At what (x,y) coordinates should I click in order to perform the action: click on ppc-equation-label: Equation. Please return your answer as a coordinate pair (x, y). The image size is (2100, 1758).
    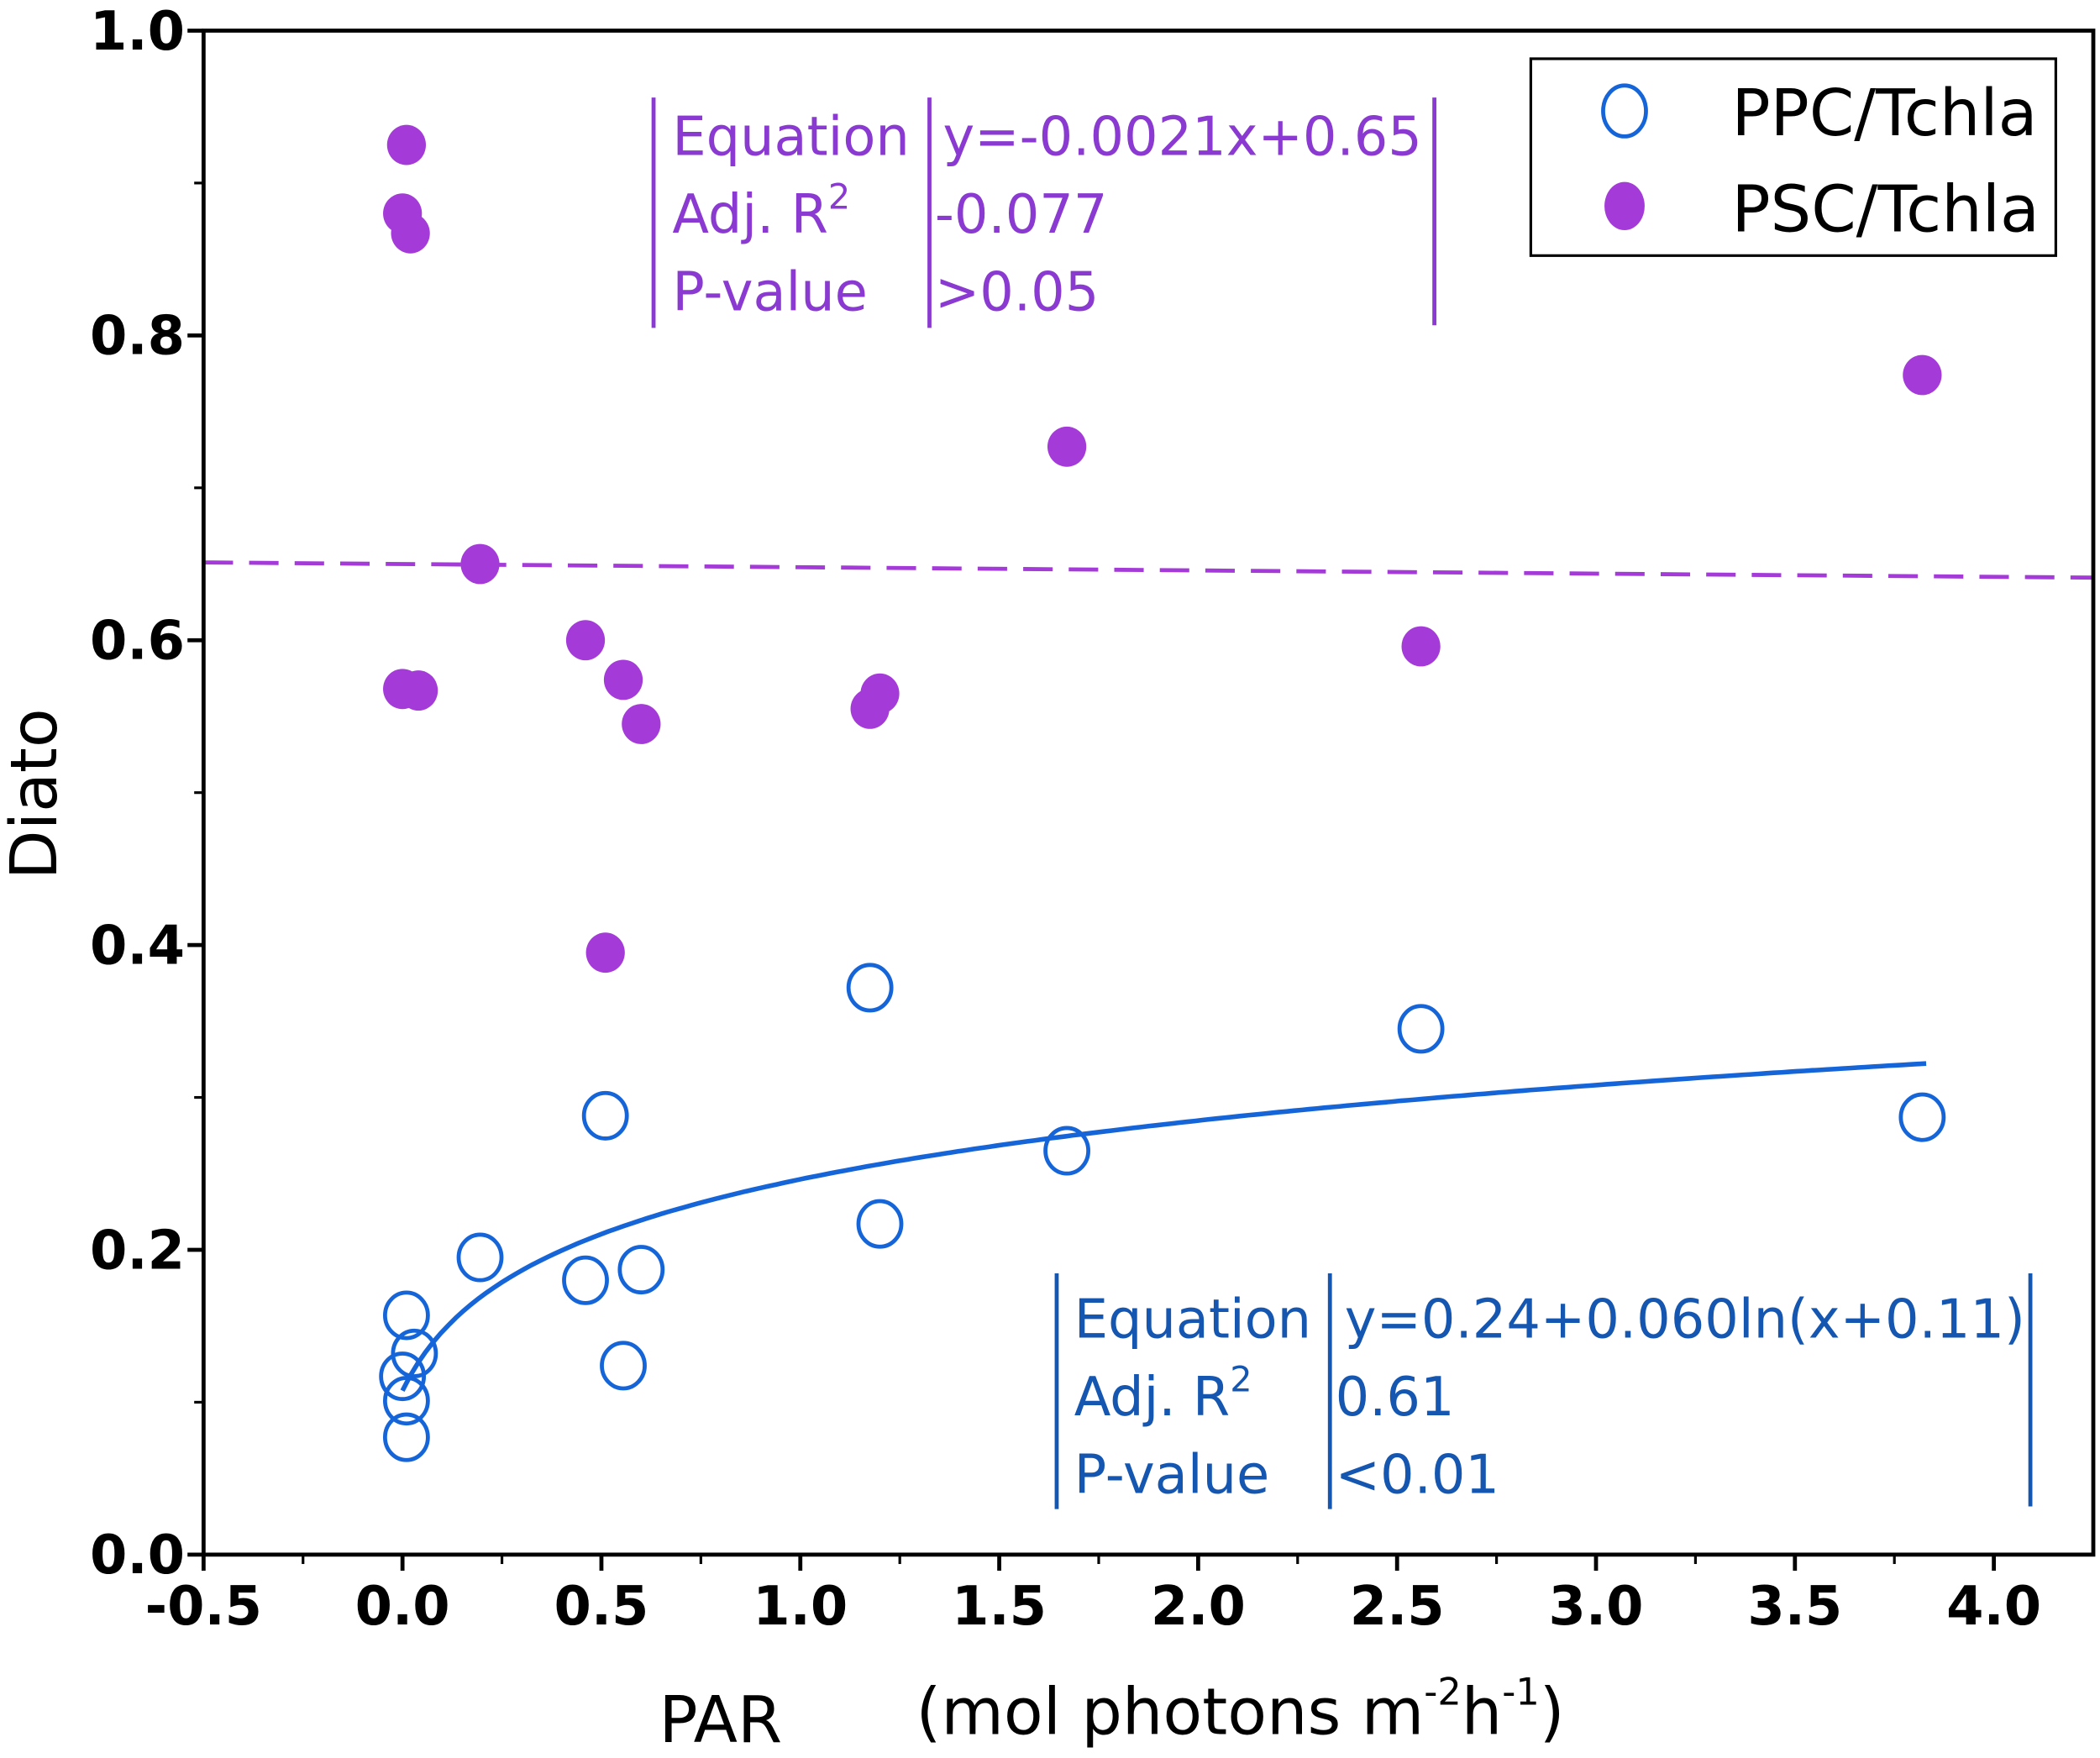
    Looking at the image, I should click on (1192, 1320).